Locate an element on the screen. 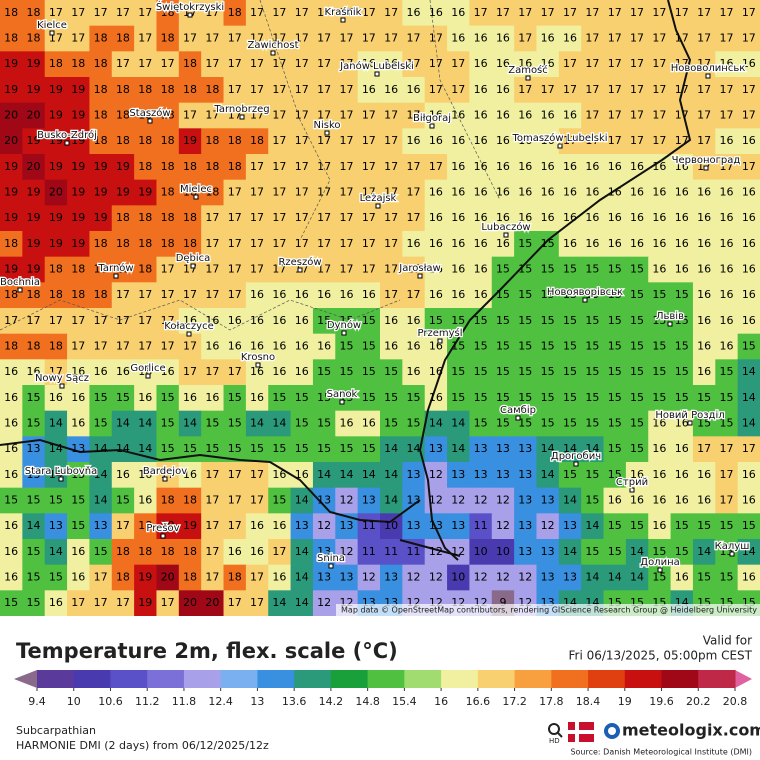  city-label: Tarnów is located at coordinates (115, 268).